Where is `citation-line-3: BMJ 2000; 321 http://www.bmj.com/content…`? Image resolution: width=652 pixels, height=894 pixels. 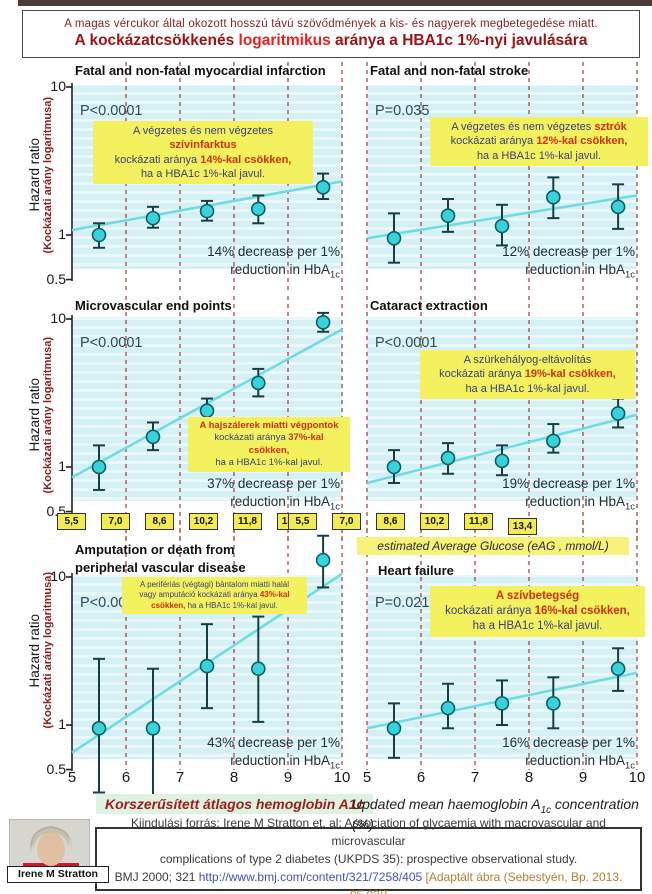
citation-line-3: BMJ 2000; 321 http://www.bmj.com/content… is located at coordinates (368, 881).